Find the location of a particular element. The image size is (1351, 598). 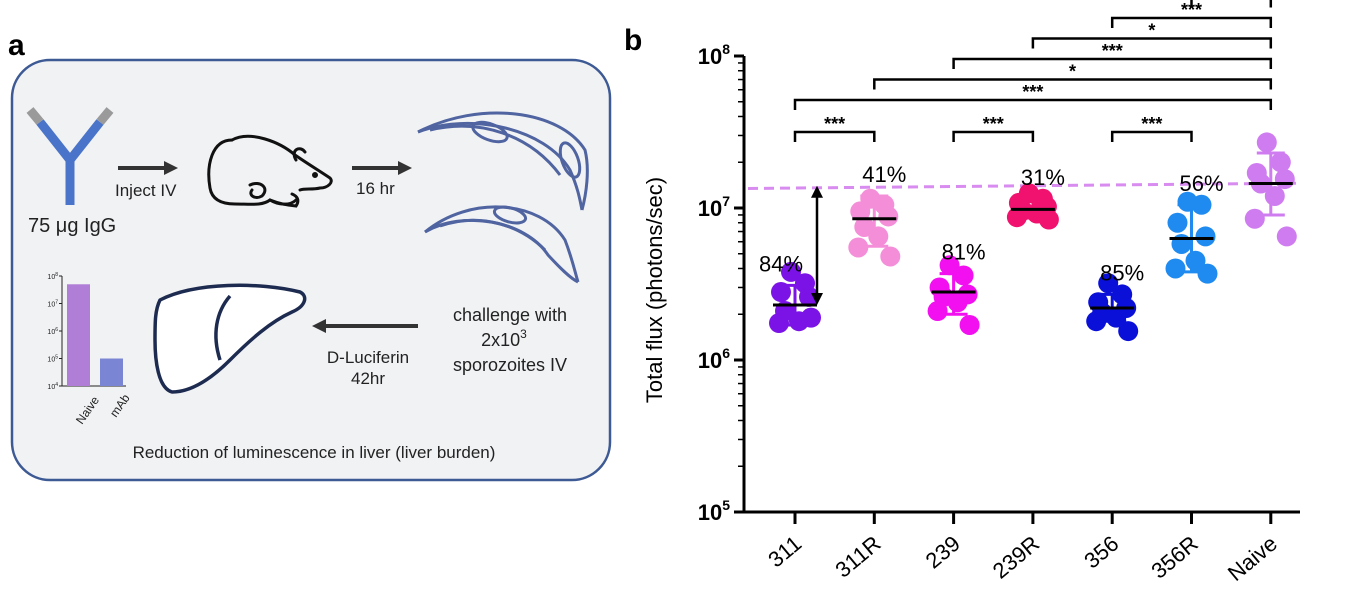

luciferin-time-label: 42hr is located at coordinates (368, 378).